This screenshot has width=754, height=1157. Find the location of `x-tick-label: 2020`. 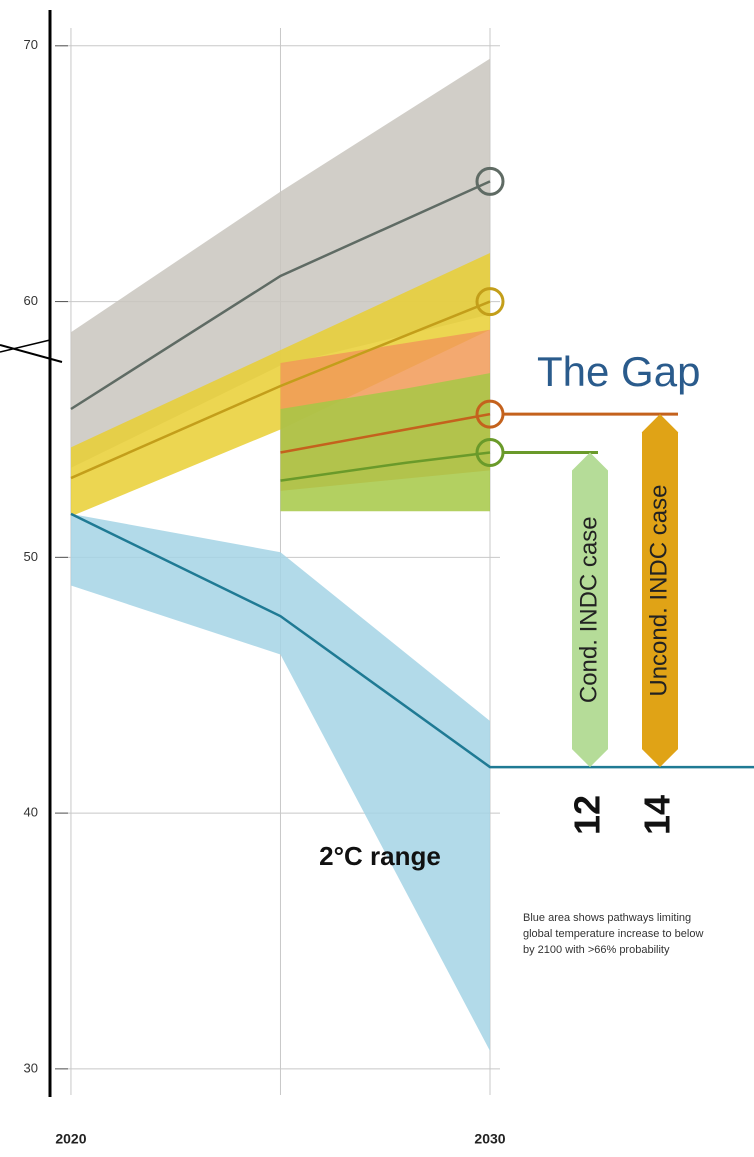

x-tick-label: 2020 is located at coordinates (70, 1139).